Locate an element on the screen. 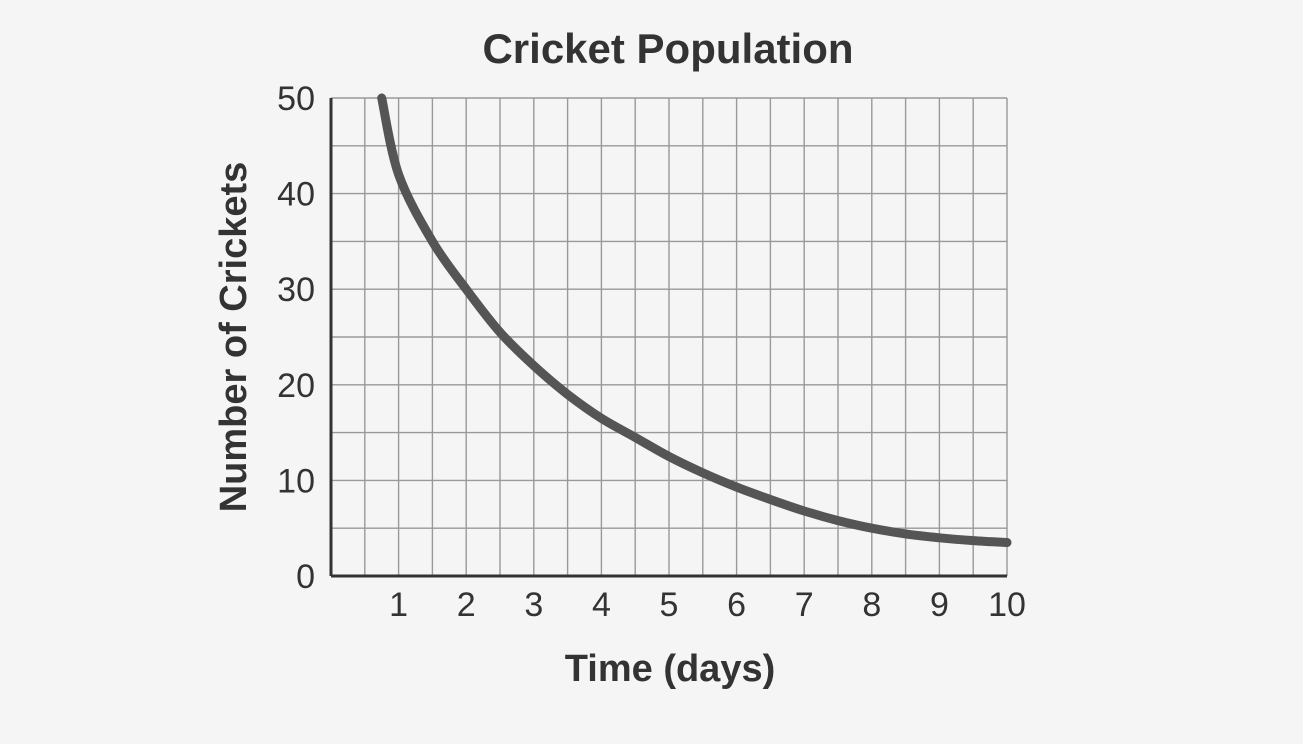 This screenshot has width=1303, height=744. x-tick-label: 9 is located at coordinates (939, 605).